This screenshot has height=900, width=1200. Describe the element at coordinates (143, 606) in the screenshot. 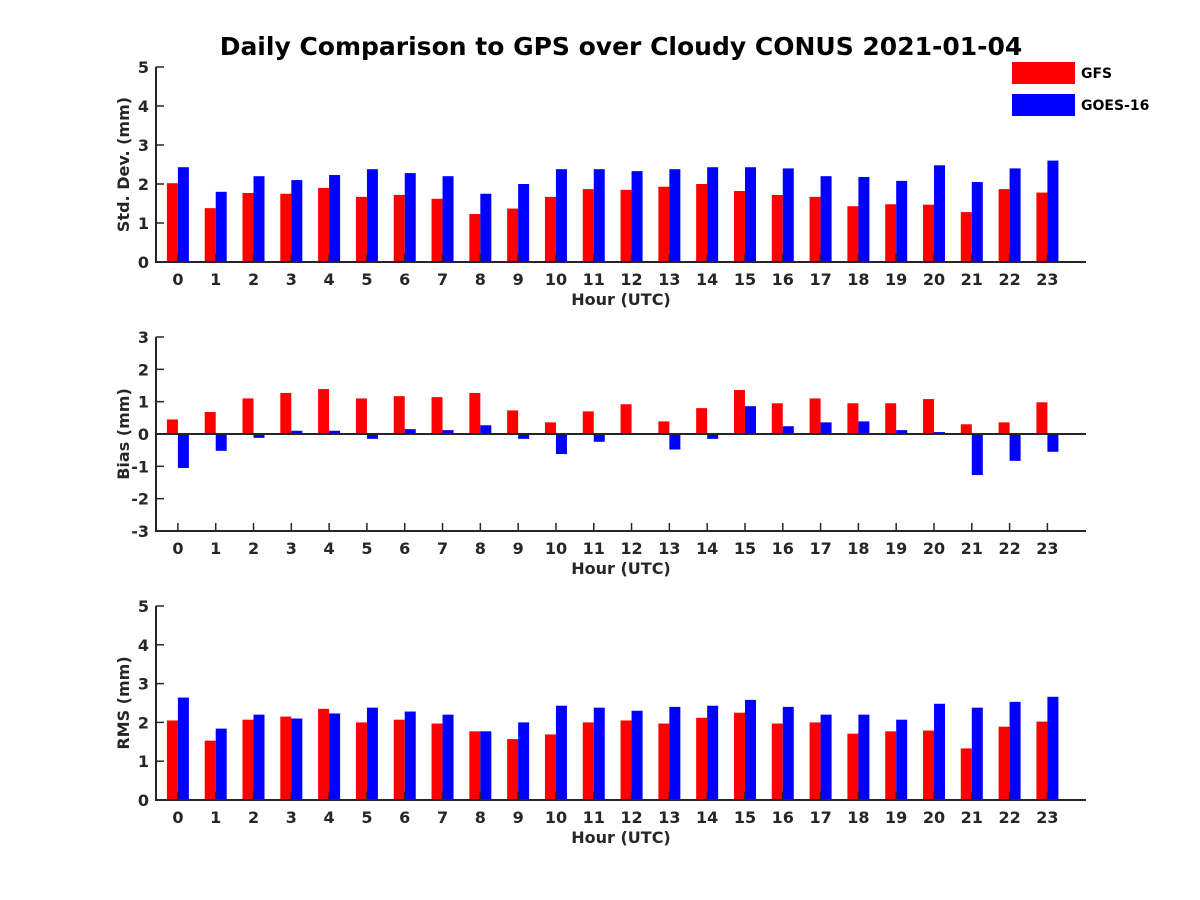

I see `y-tick-label: 5` at that location.